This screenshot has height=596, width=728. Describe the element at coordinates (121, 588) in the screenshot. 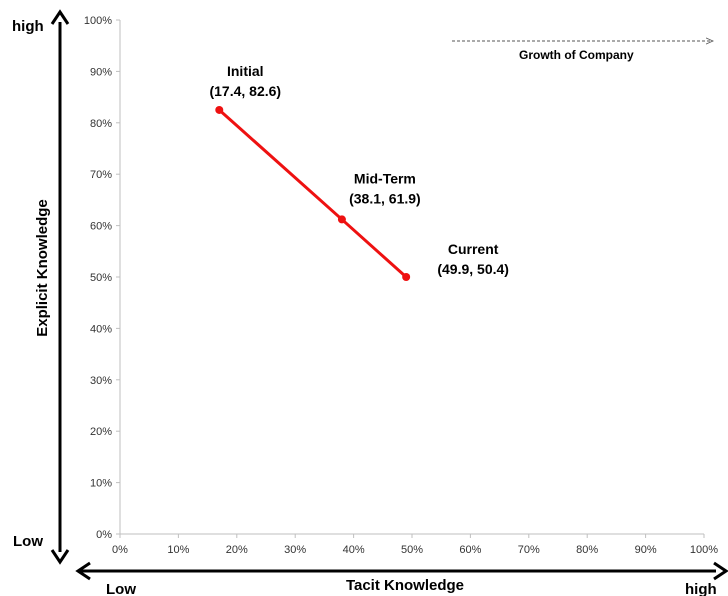

I see `x-axis-low-label: Low` at that location.